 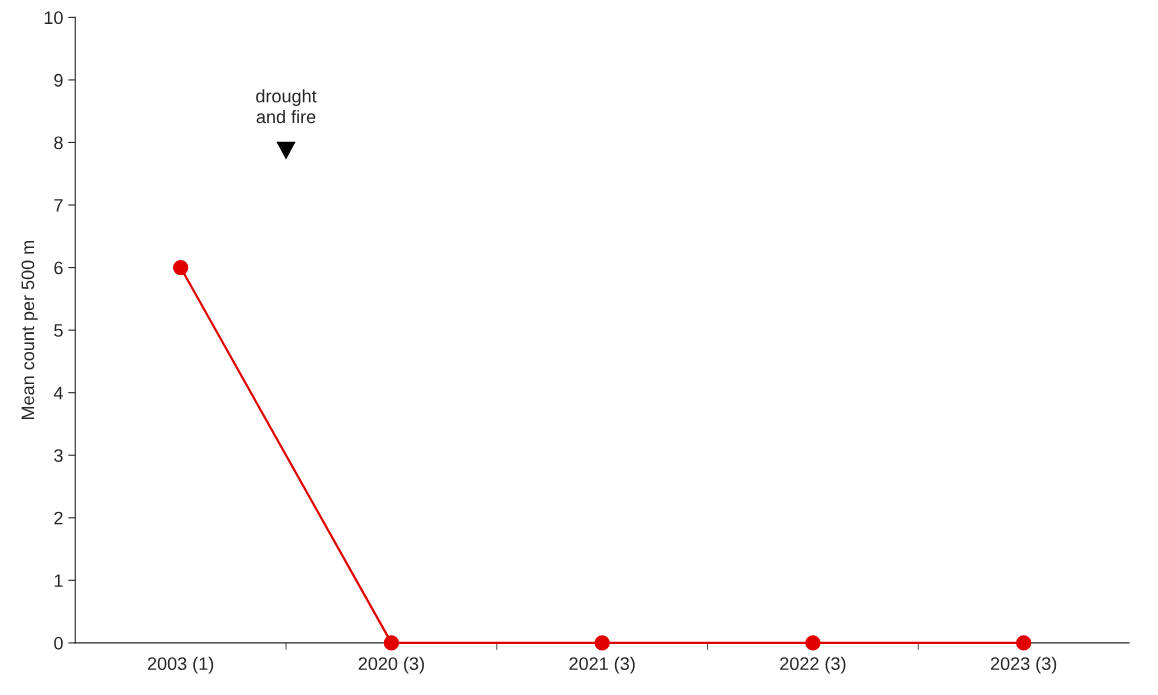 What do you see at coordinates (58, 580) in the screenshot?
I see `y-tick-label: 1` at bounding box center [58, 580].